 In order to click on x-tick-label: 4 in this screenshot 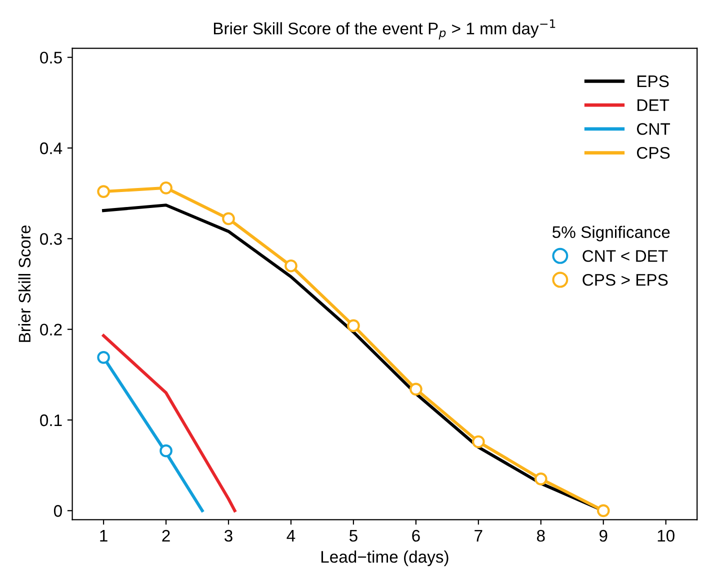, I will do `click(291, 536)`.